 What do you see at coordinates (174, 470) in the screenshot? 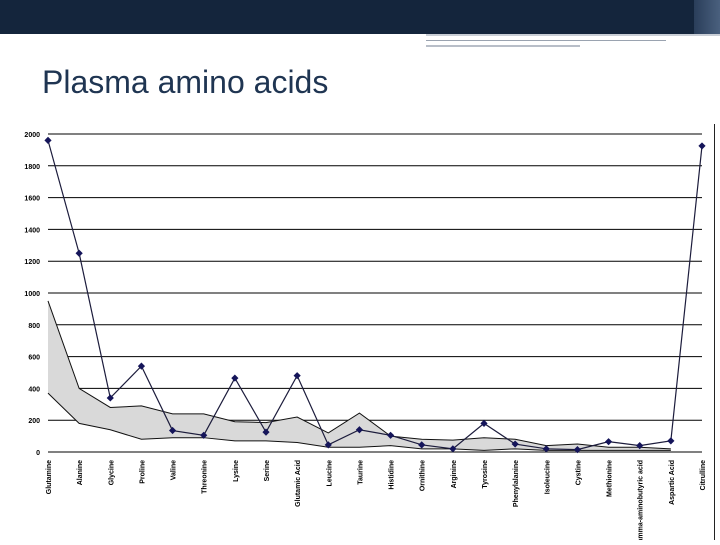
I see `x-tick-label: Valine` at bounding box center [174, 470].